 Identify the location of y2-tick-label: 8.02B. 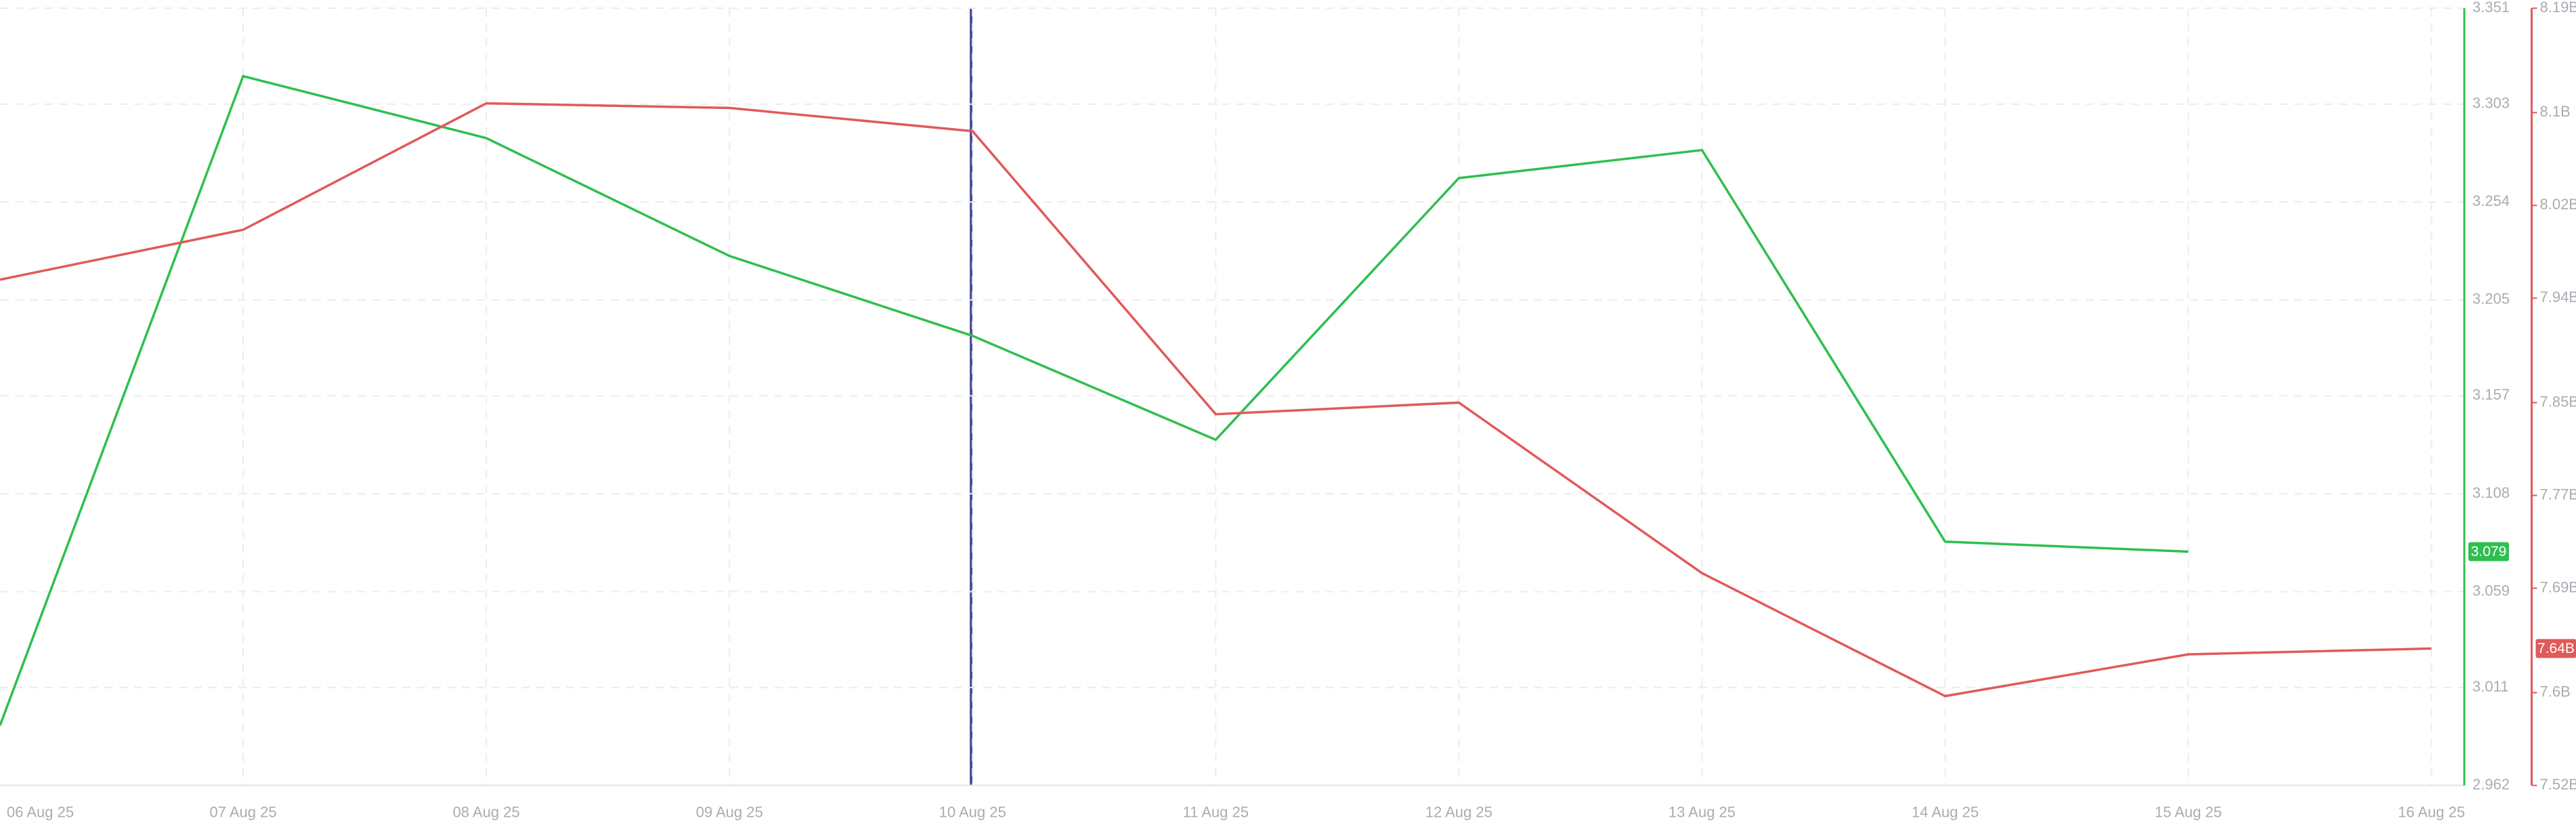
(2557, 204).